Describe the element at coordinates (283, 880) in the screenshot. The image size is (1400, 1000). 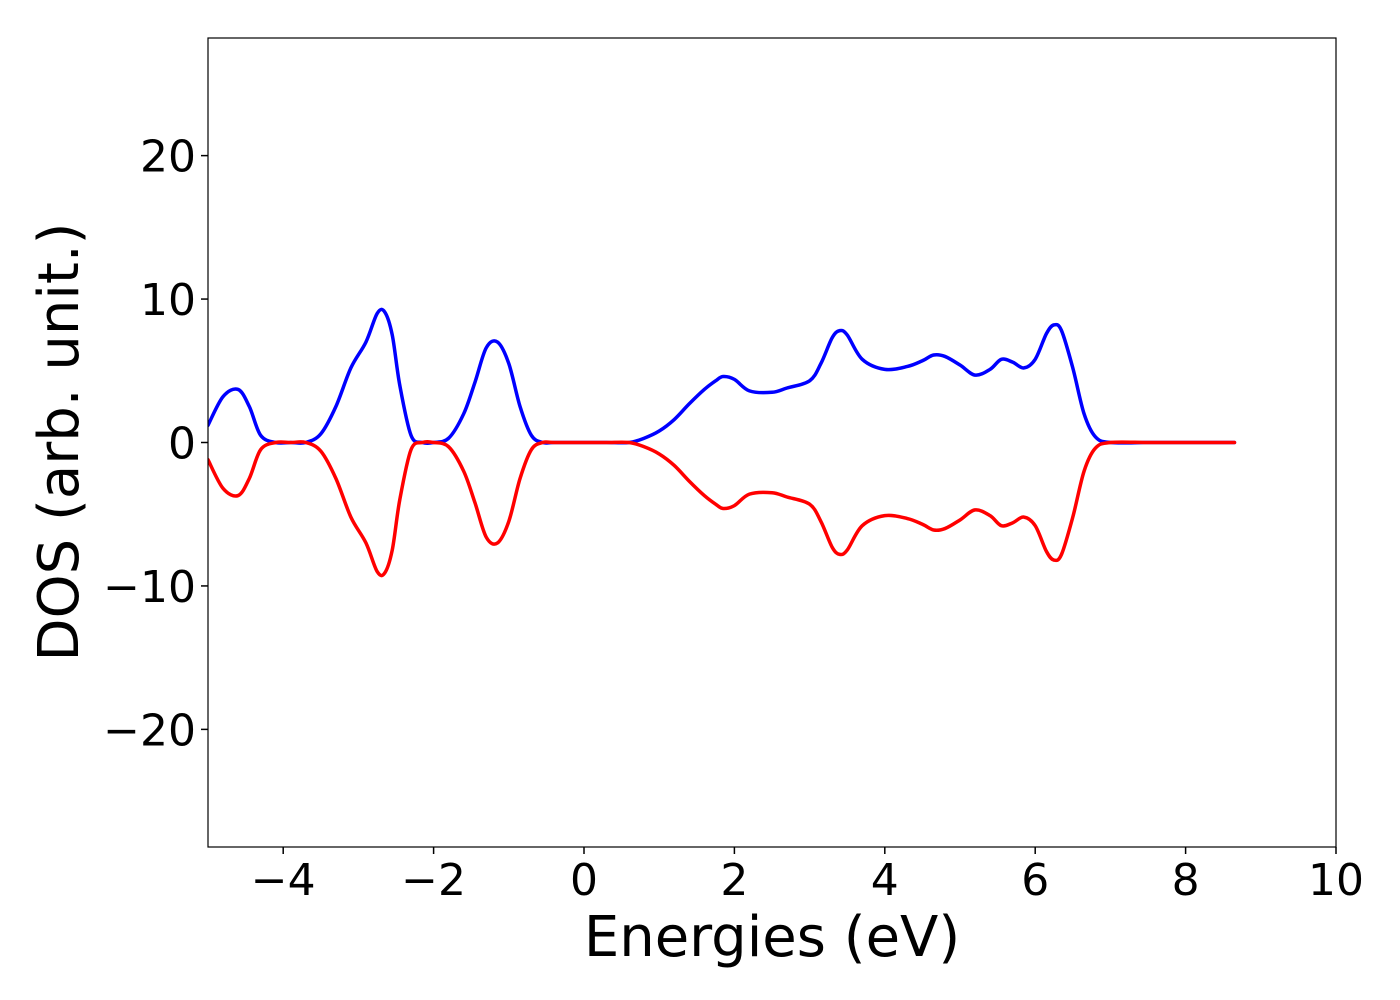
I see `x-tick-label: −4` at that location.